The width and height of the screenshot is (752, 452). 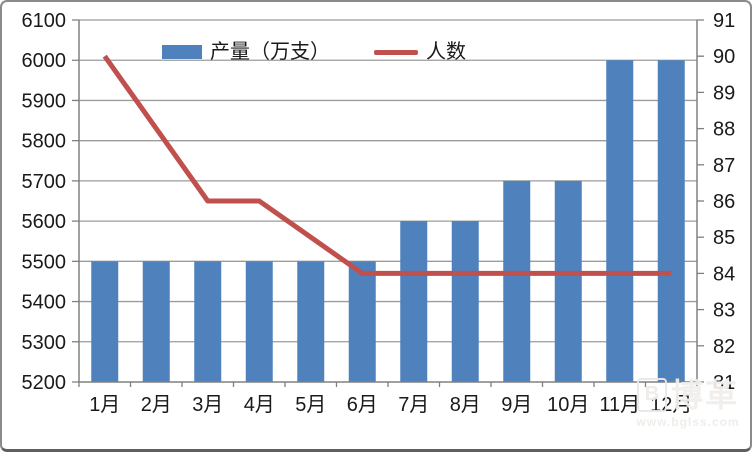 What do you see at coordinates (44, 142) in the screenshot?
I see `left-axis-tick-label: 5800` at bounding box center [44, 142].